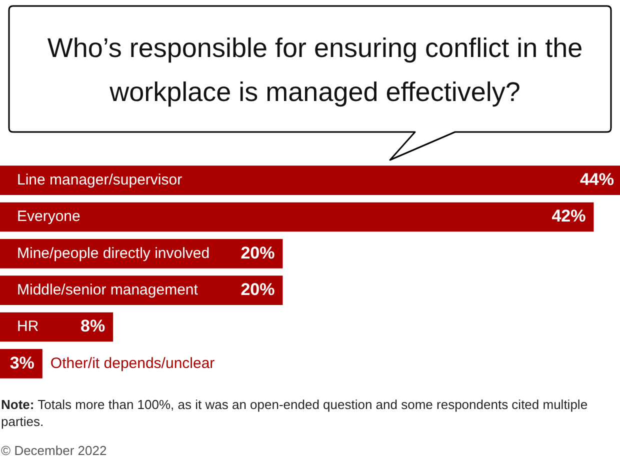 The width and height of the screenshot is (620, 471). Describe the element at coordinates (54, 450) in the screenshot. I see `text: © December 2022` at that location.